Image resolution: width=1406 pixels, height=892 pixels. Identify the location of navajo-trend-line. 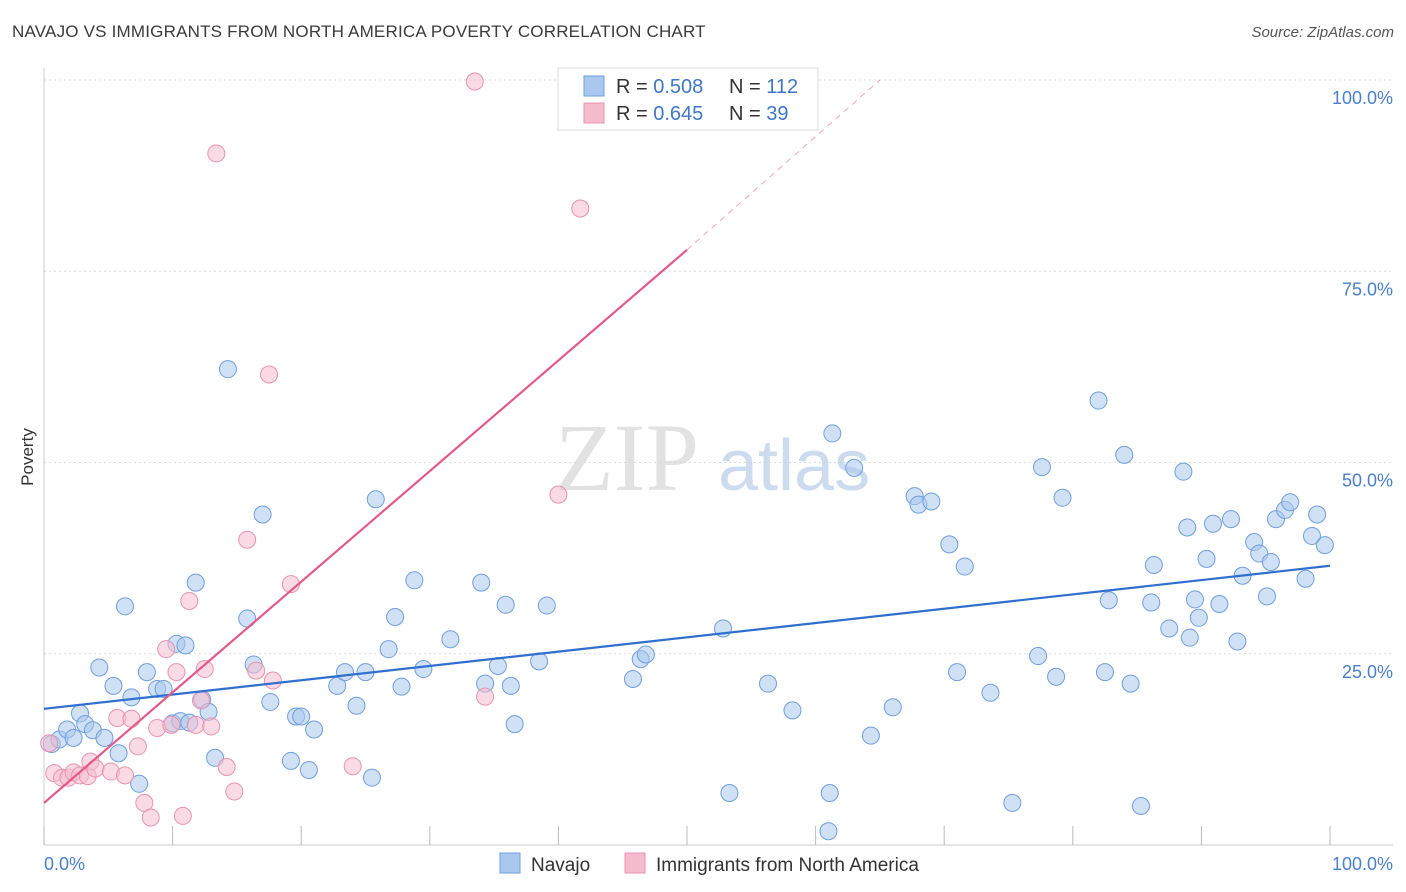
(687, 637).